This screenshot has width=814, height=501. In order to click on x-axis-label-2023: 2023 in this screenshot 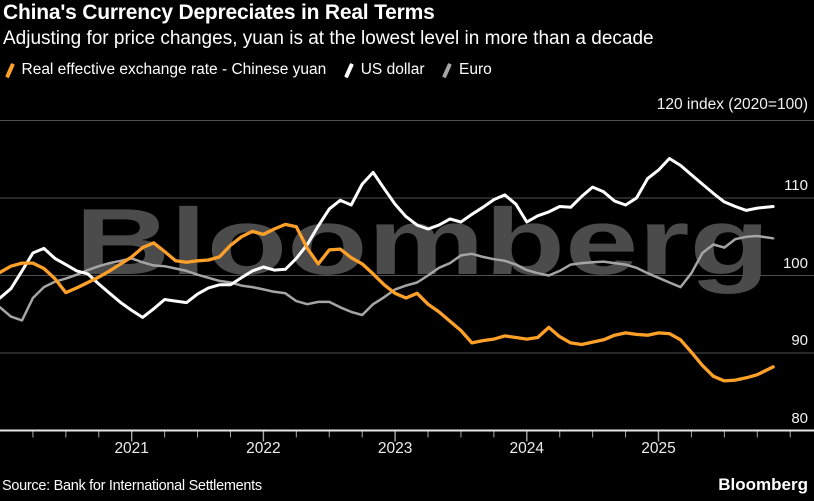, I will do `click(395, 448)`.